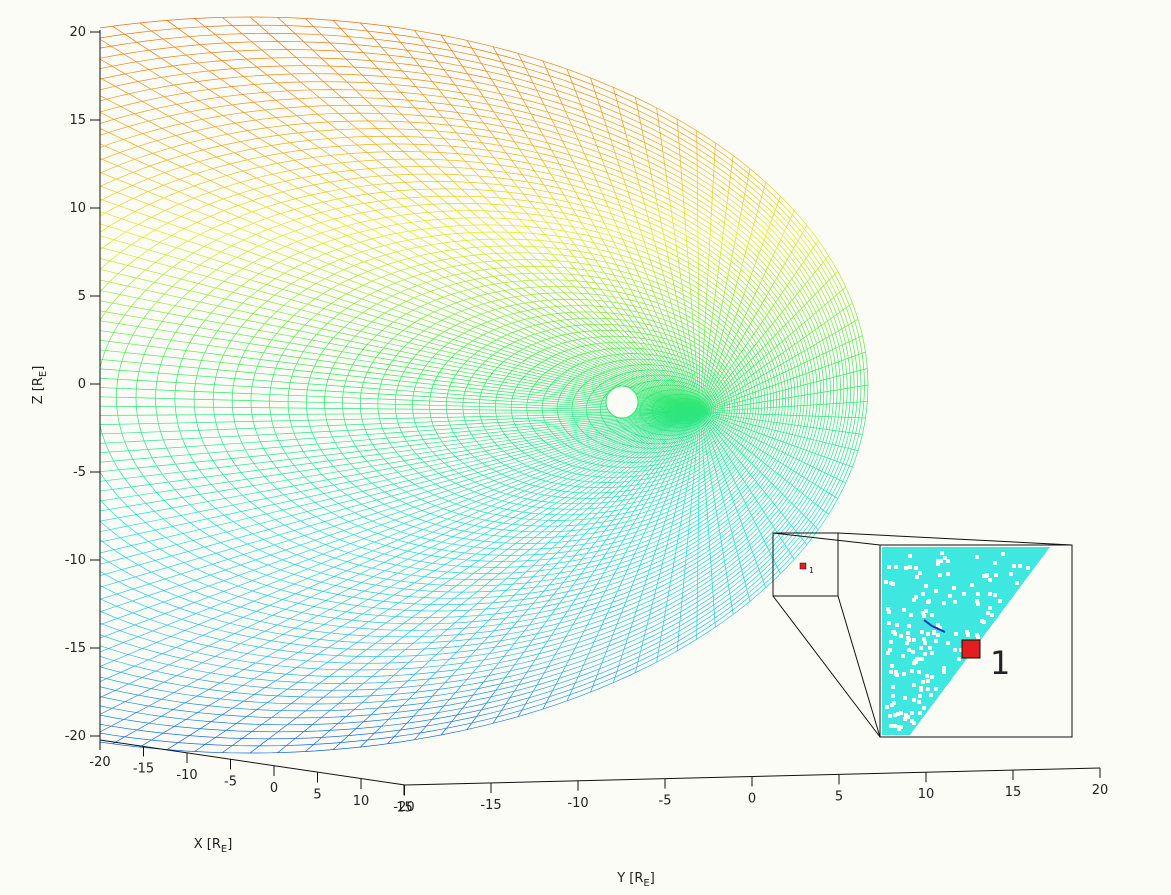 Image resolution: width=1171 pixels, height=895 pixels. What do you see at coordinates (646, 883) in the screenshot?
I see `y-title-sub: E` at bounding box center [646, 883].